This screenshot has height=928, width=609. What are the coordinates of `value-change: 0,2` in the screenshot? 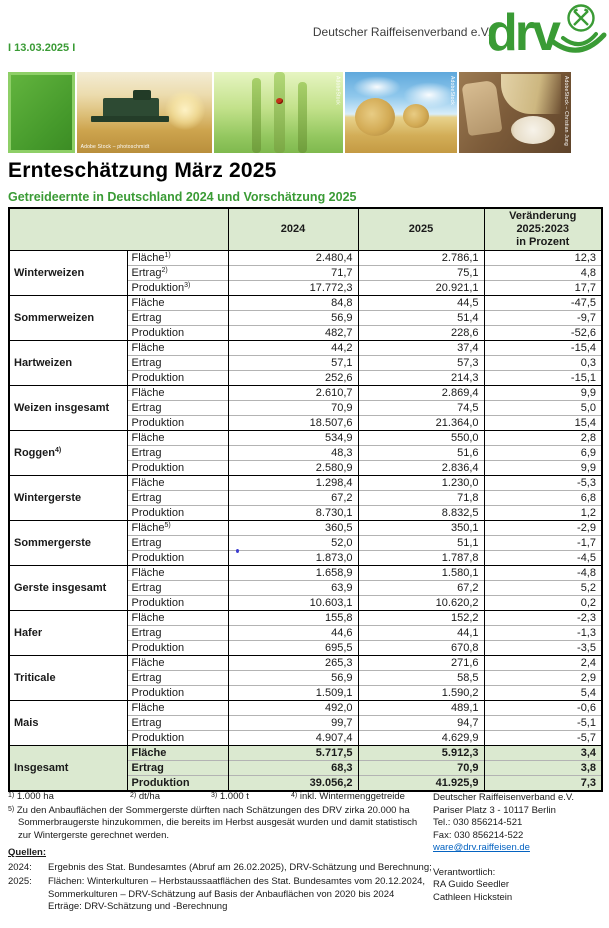 It's located at (542, 602).